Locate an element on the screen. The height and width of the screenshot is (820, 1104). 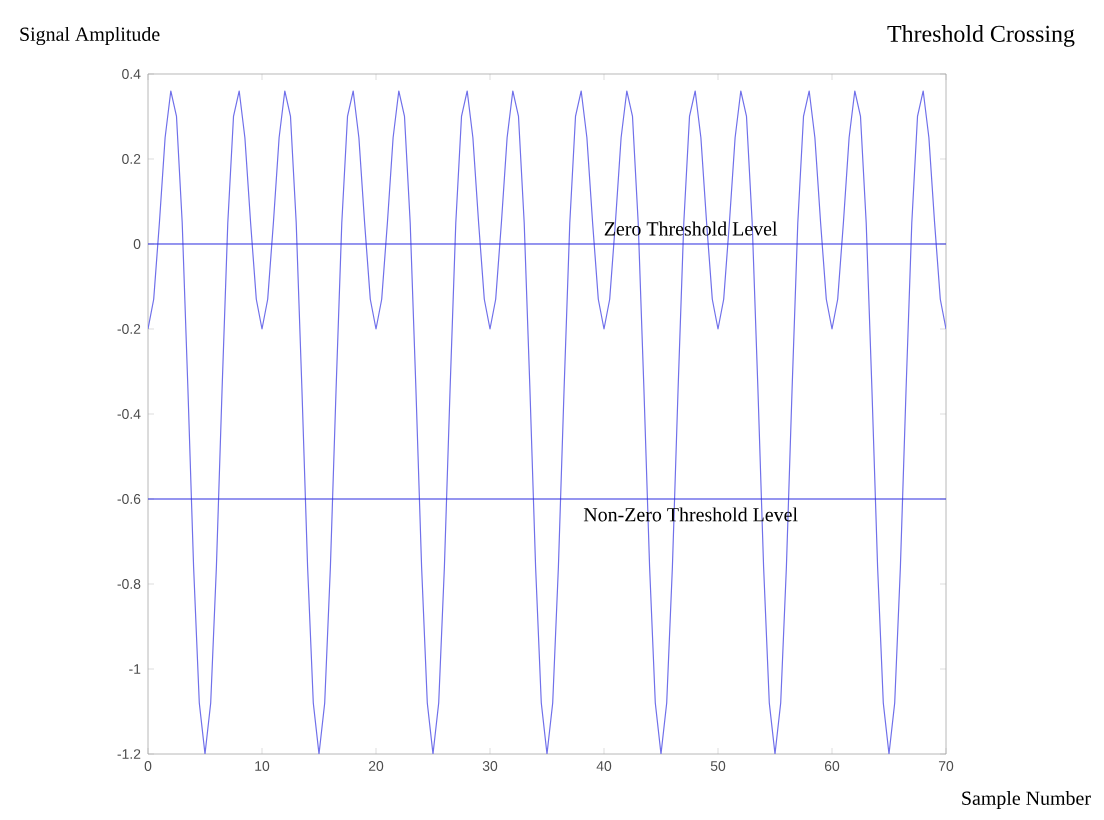
chart-title: Threshold Crossing is located at coordinates (981, 36).